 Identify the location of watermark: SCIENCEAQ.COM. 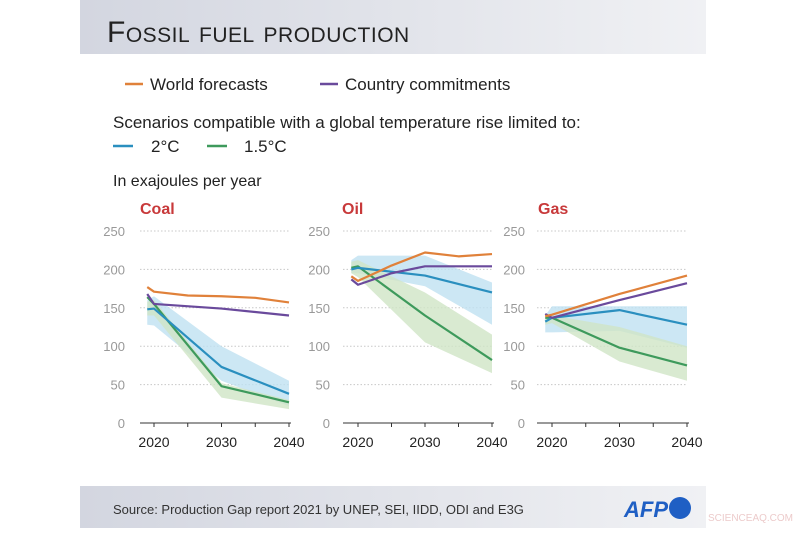
(750, 518).